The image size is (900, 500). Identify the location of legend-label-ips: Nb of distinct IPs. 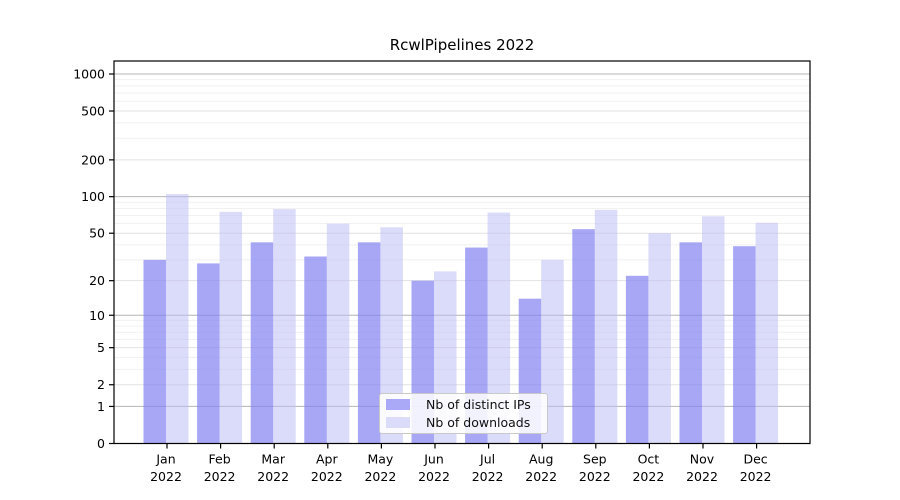
(478, 404).